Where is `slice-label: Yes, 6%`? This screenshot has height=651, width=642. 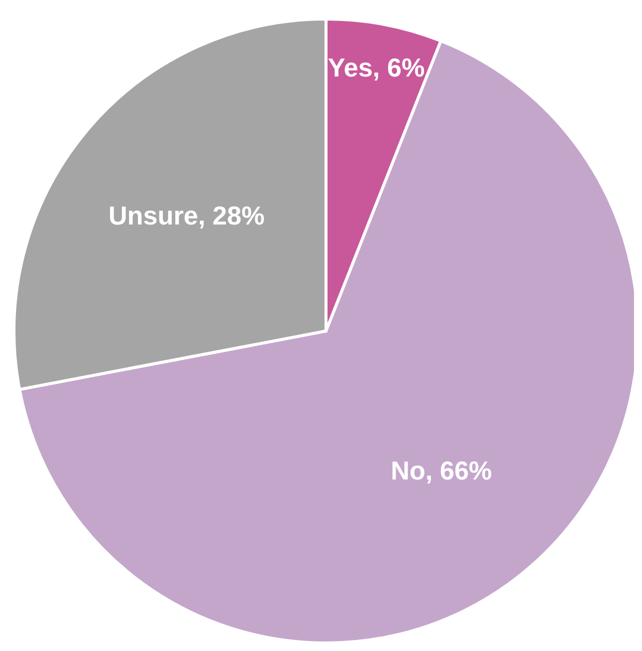
slice-label: Yes, 6% is located at coordinates (376, 67).